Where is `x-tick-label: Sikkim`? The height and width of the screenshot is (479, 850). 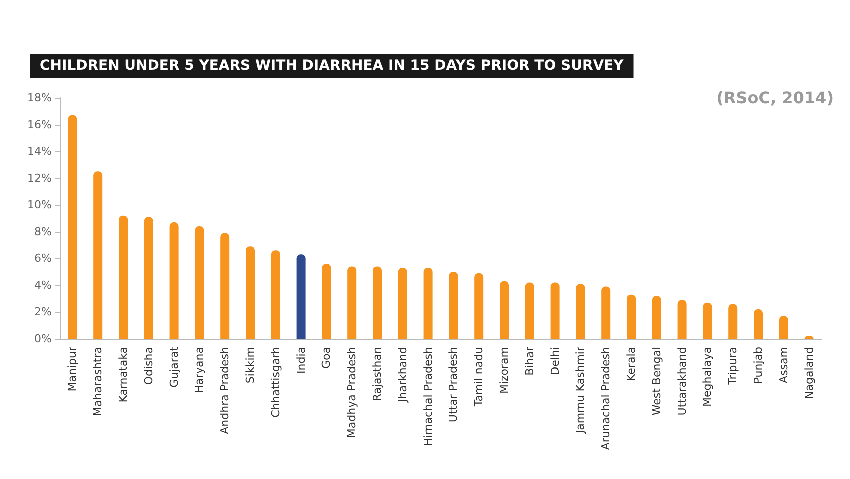 x-tick-label: Sikkim is located at coordinates (250, 365).